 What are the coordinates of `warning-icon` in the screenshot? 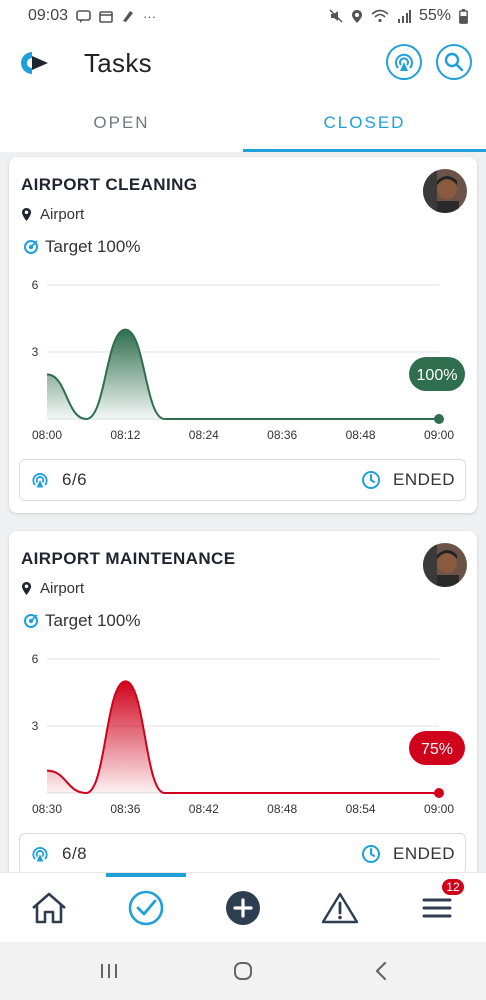 It's located at (340, 908).